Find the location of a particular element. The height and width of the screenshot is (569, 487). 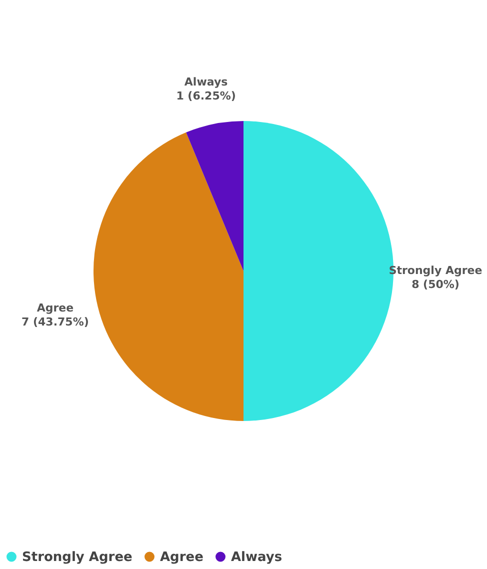

data-label: 1 (6.25%) is located at coordinates (206, 96).